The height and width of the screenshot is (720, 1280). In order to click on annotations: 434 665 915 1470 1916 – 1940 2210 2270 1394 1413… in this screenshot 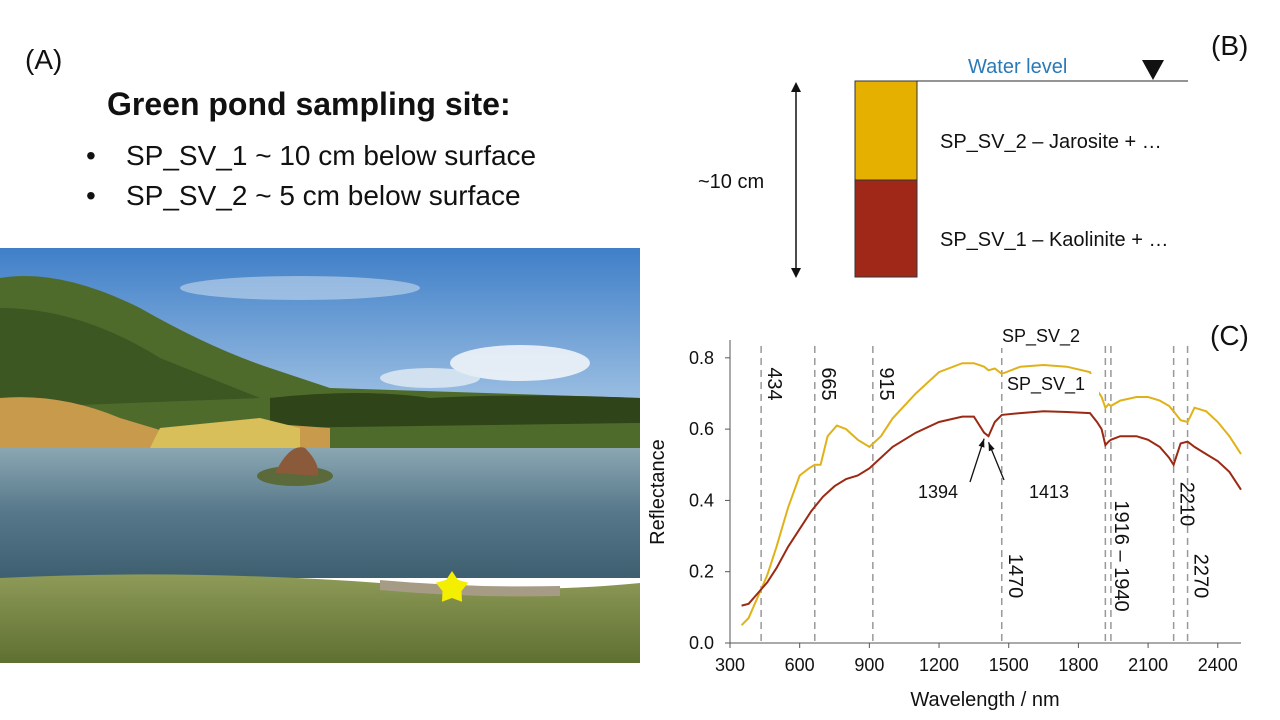, I will do `click(987, 469)`.